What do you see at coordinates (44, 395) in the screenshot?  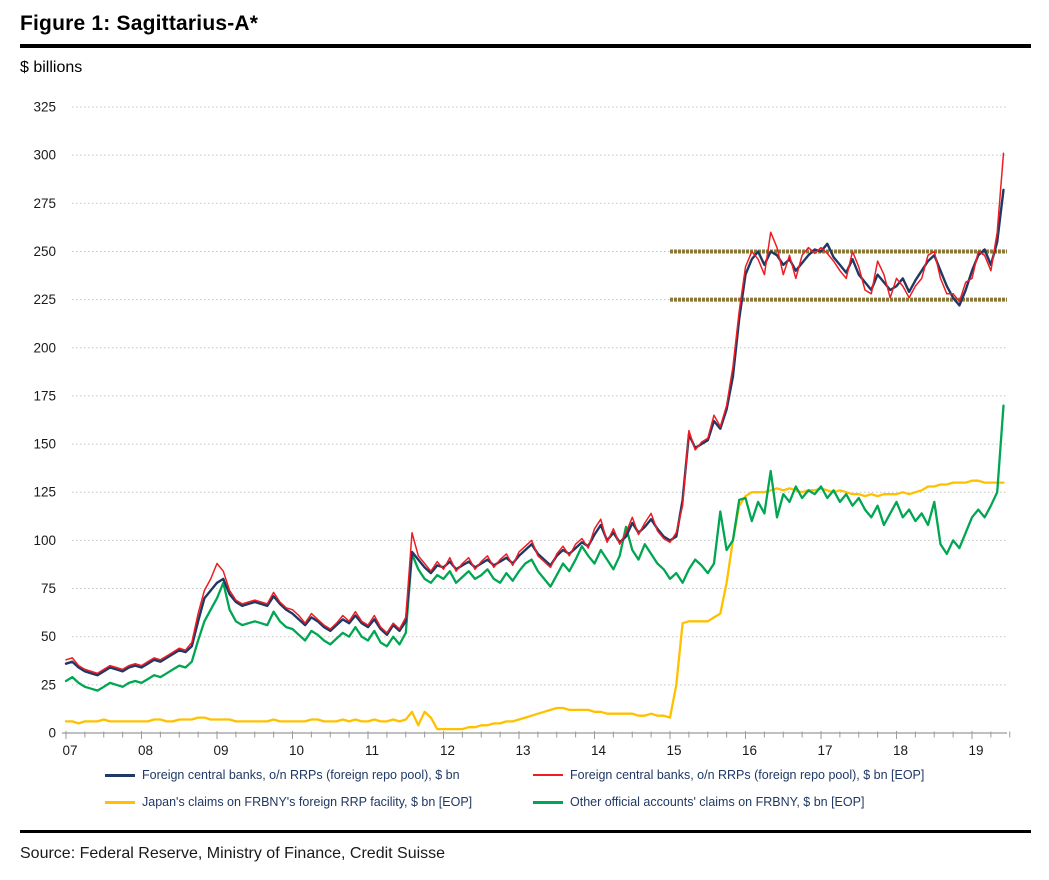 I see `svg-text: 175` at bounding box center [44, 395].